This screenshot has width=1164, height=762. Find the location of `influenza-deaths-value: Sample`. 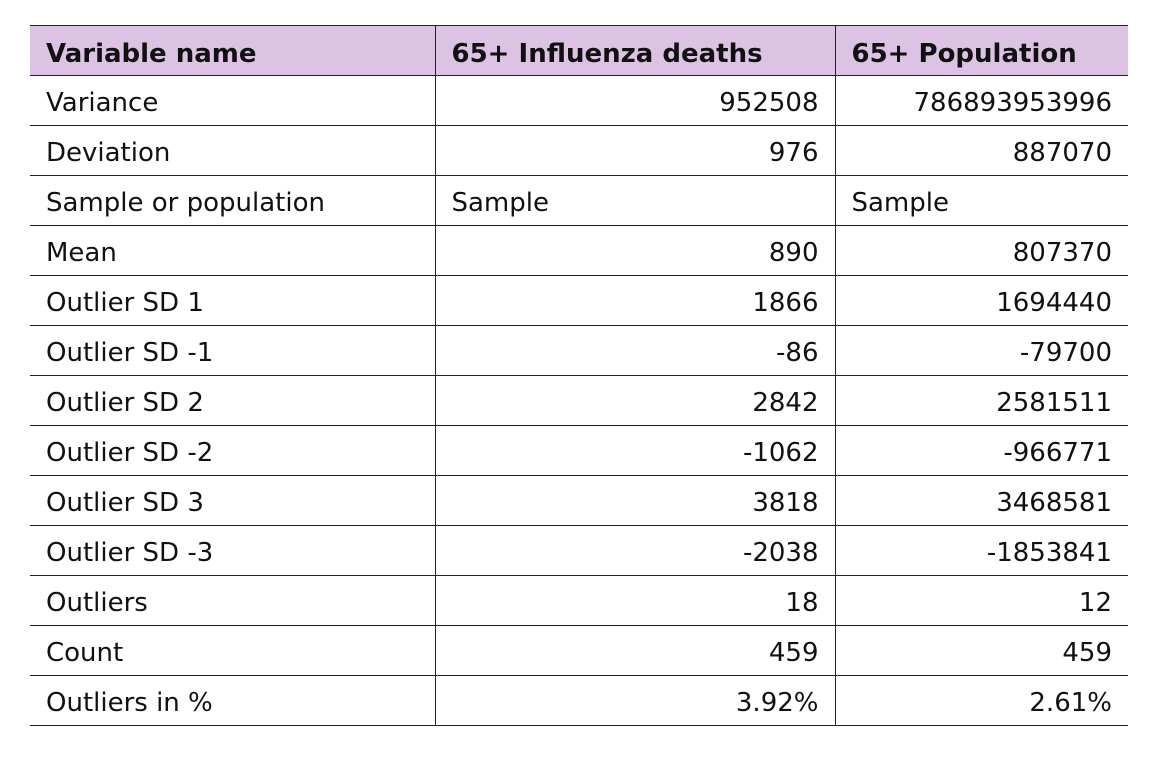

influenza-deaths-value: Sample is located at coordinates (635, 200).